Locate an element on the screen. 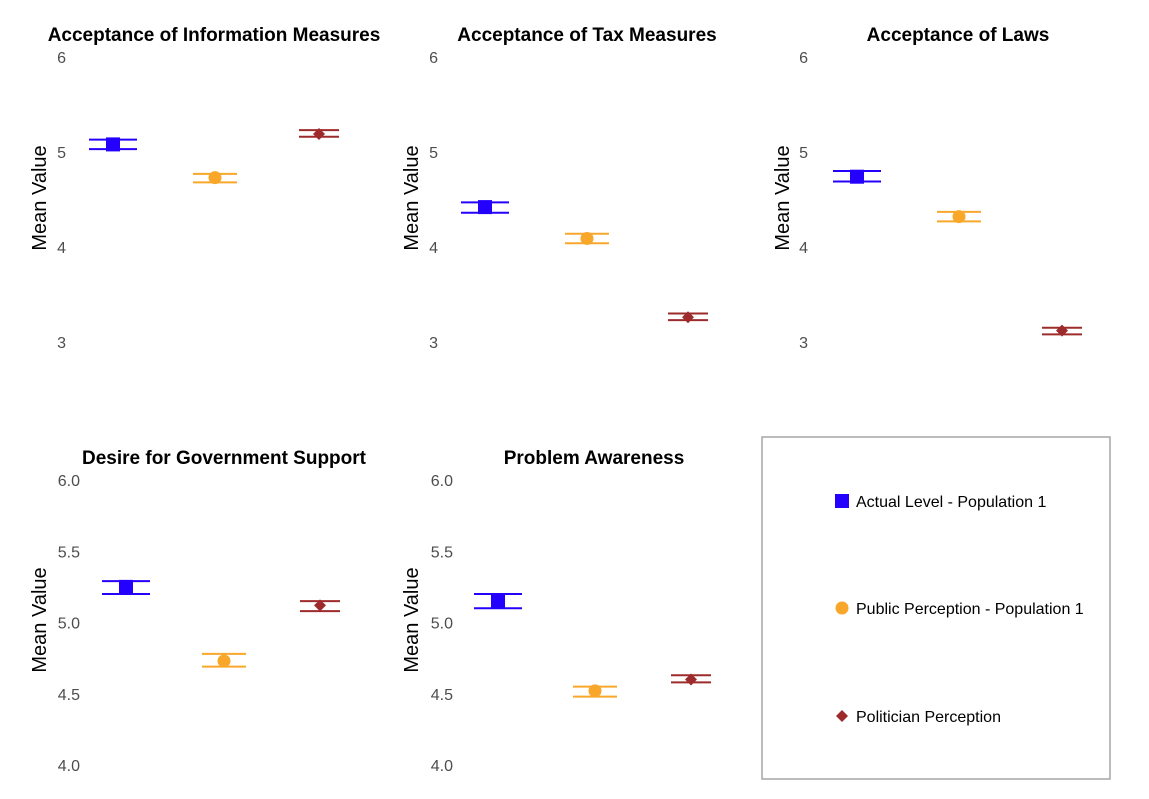  chart-panel-3: Acceptance of Laws 3 4 5 6 Mean Value is located at coordinates (927, 188).